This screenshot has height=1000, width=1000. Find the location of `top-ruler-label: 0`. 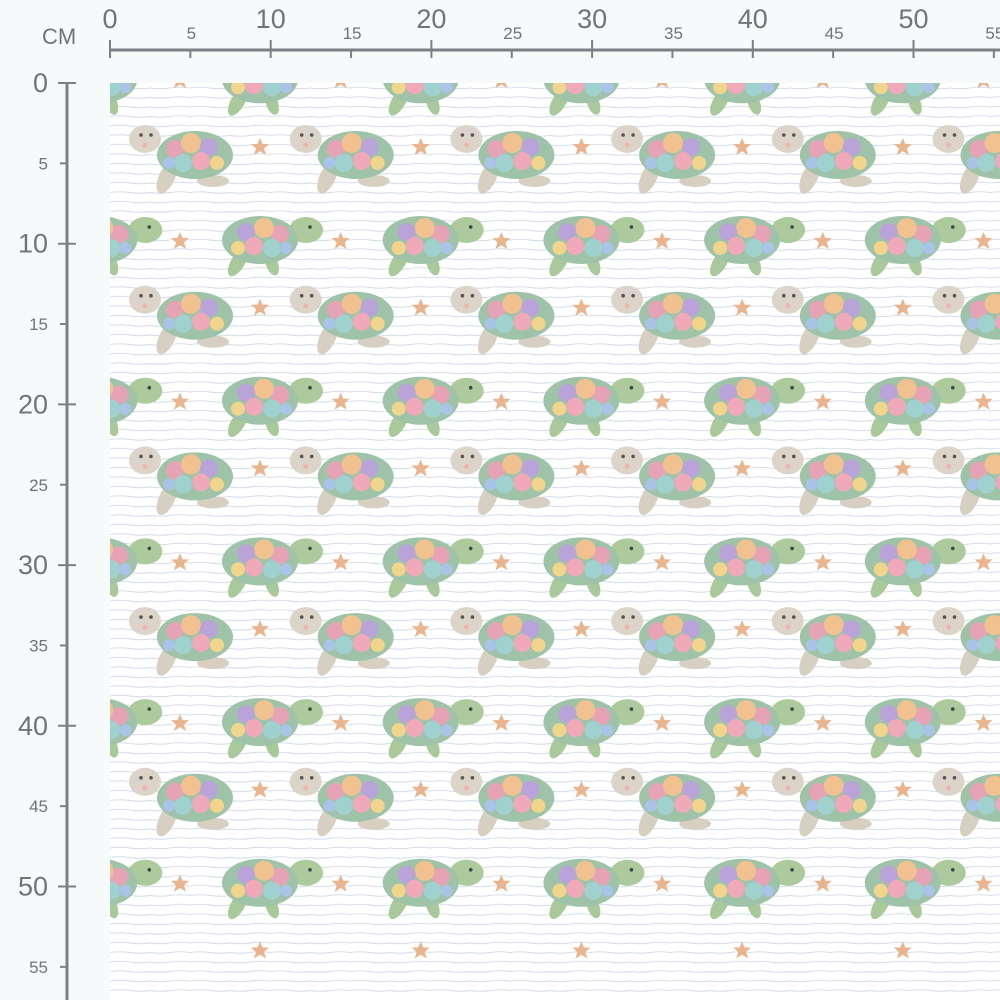

top-ruler-label: 0 is located at coordinates (109, 19).